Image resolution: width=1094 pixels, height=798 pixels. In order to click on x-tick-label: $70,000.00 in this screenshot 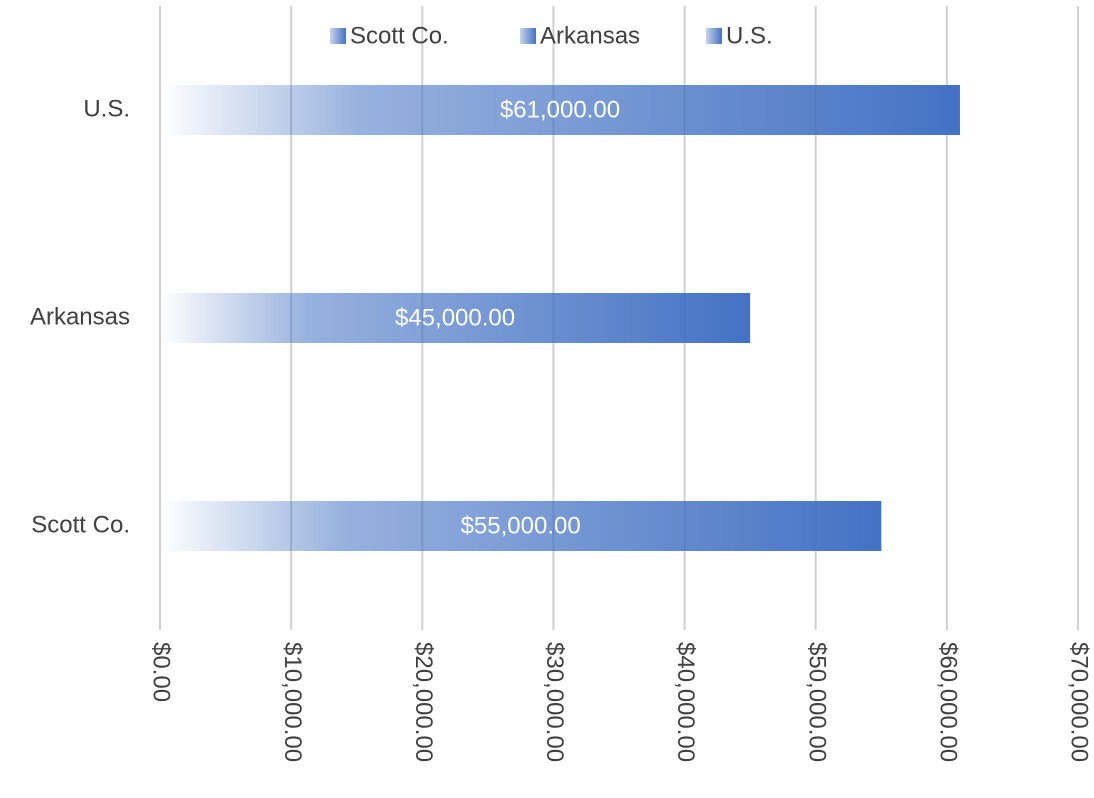, I will do `click(1079, 702)`.